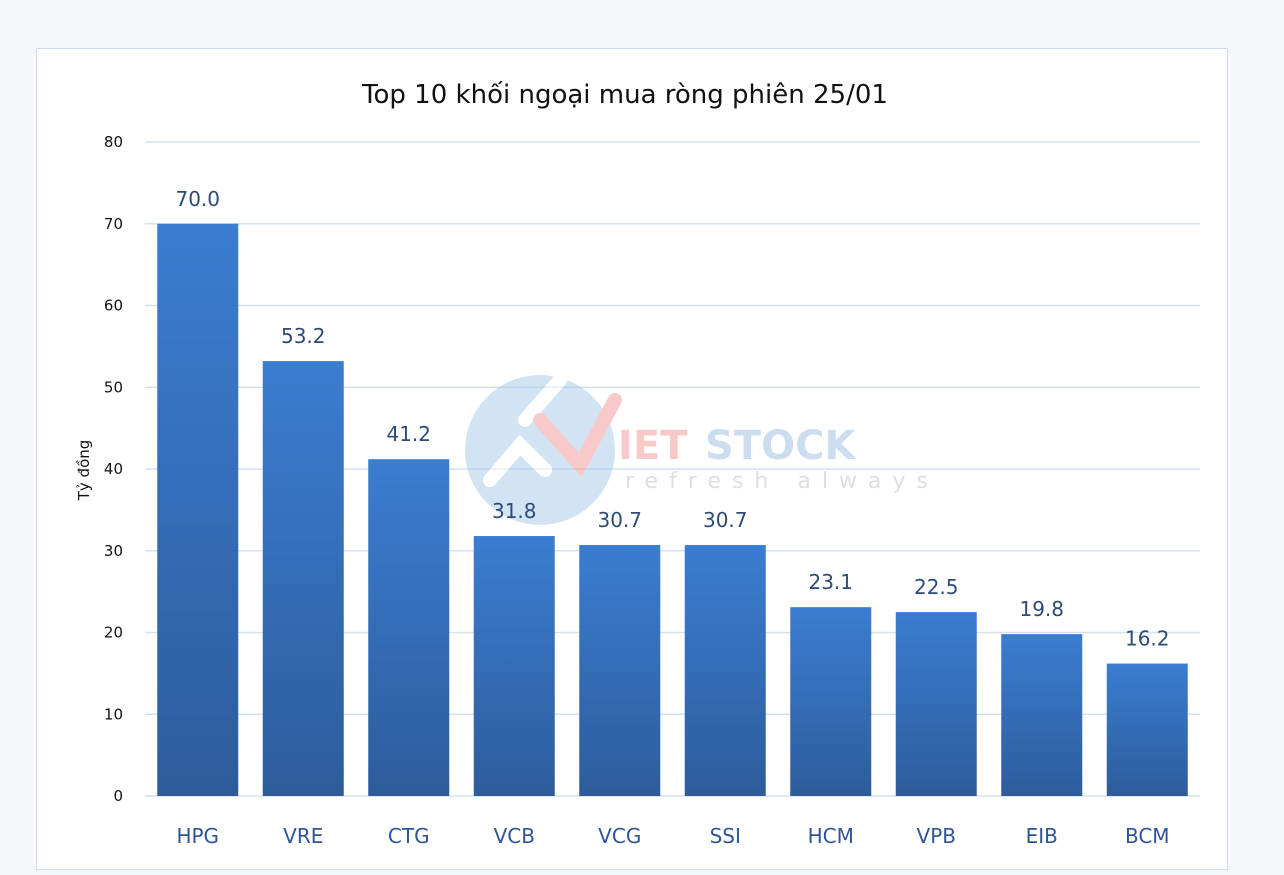  What do you see at coordinates (1042, 836) in the screenshot?
I see `x-tick-label: EIB` at bounding box center [1042, 836].